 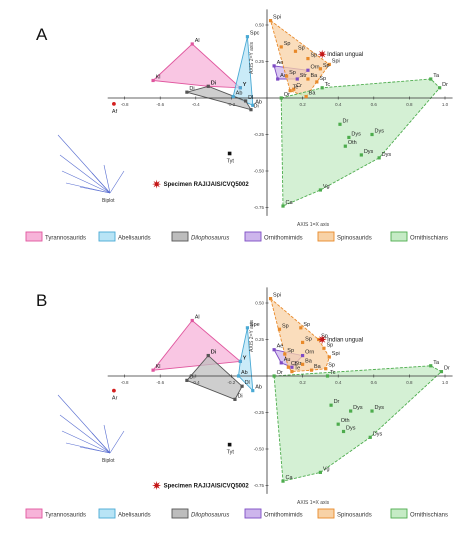 I want to click on isolated-point, so click(x=114, y=103).